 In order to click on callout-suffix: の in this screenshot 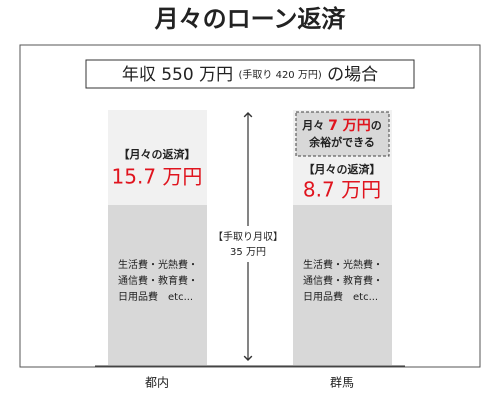, I will do `click(376, 125)`.